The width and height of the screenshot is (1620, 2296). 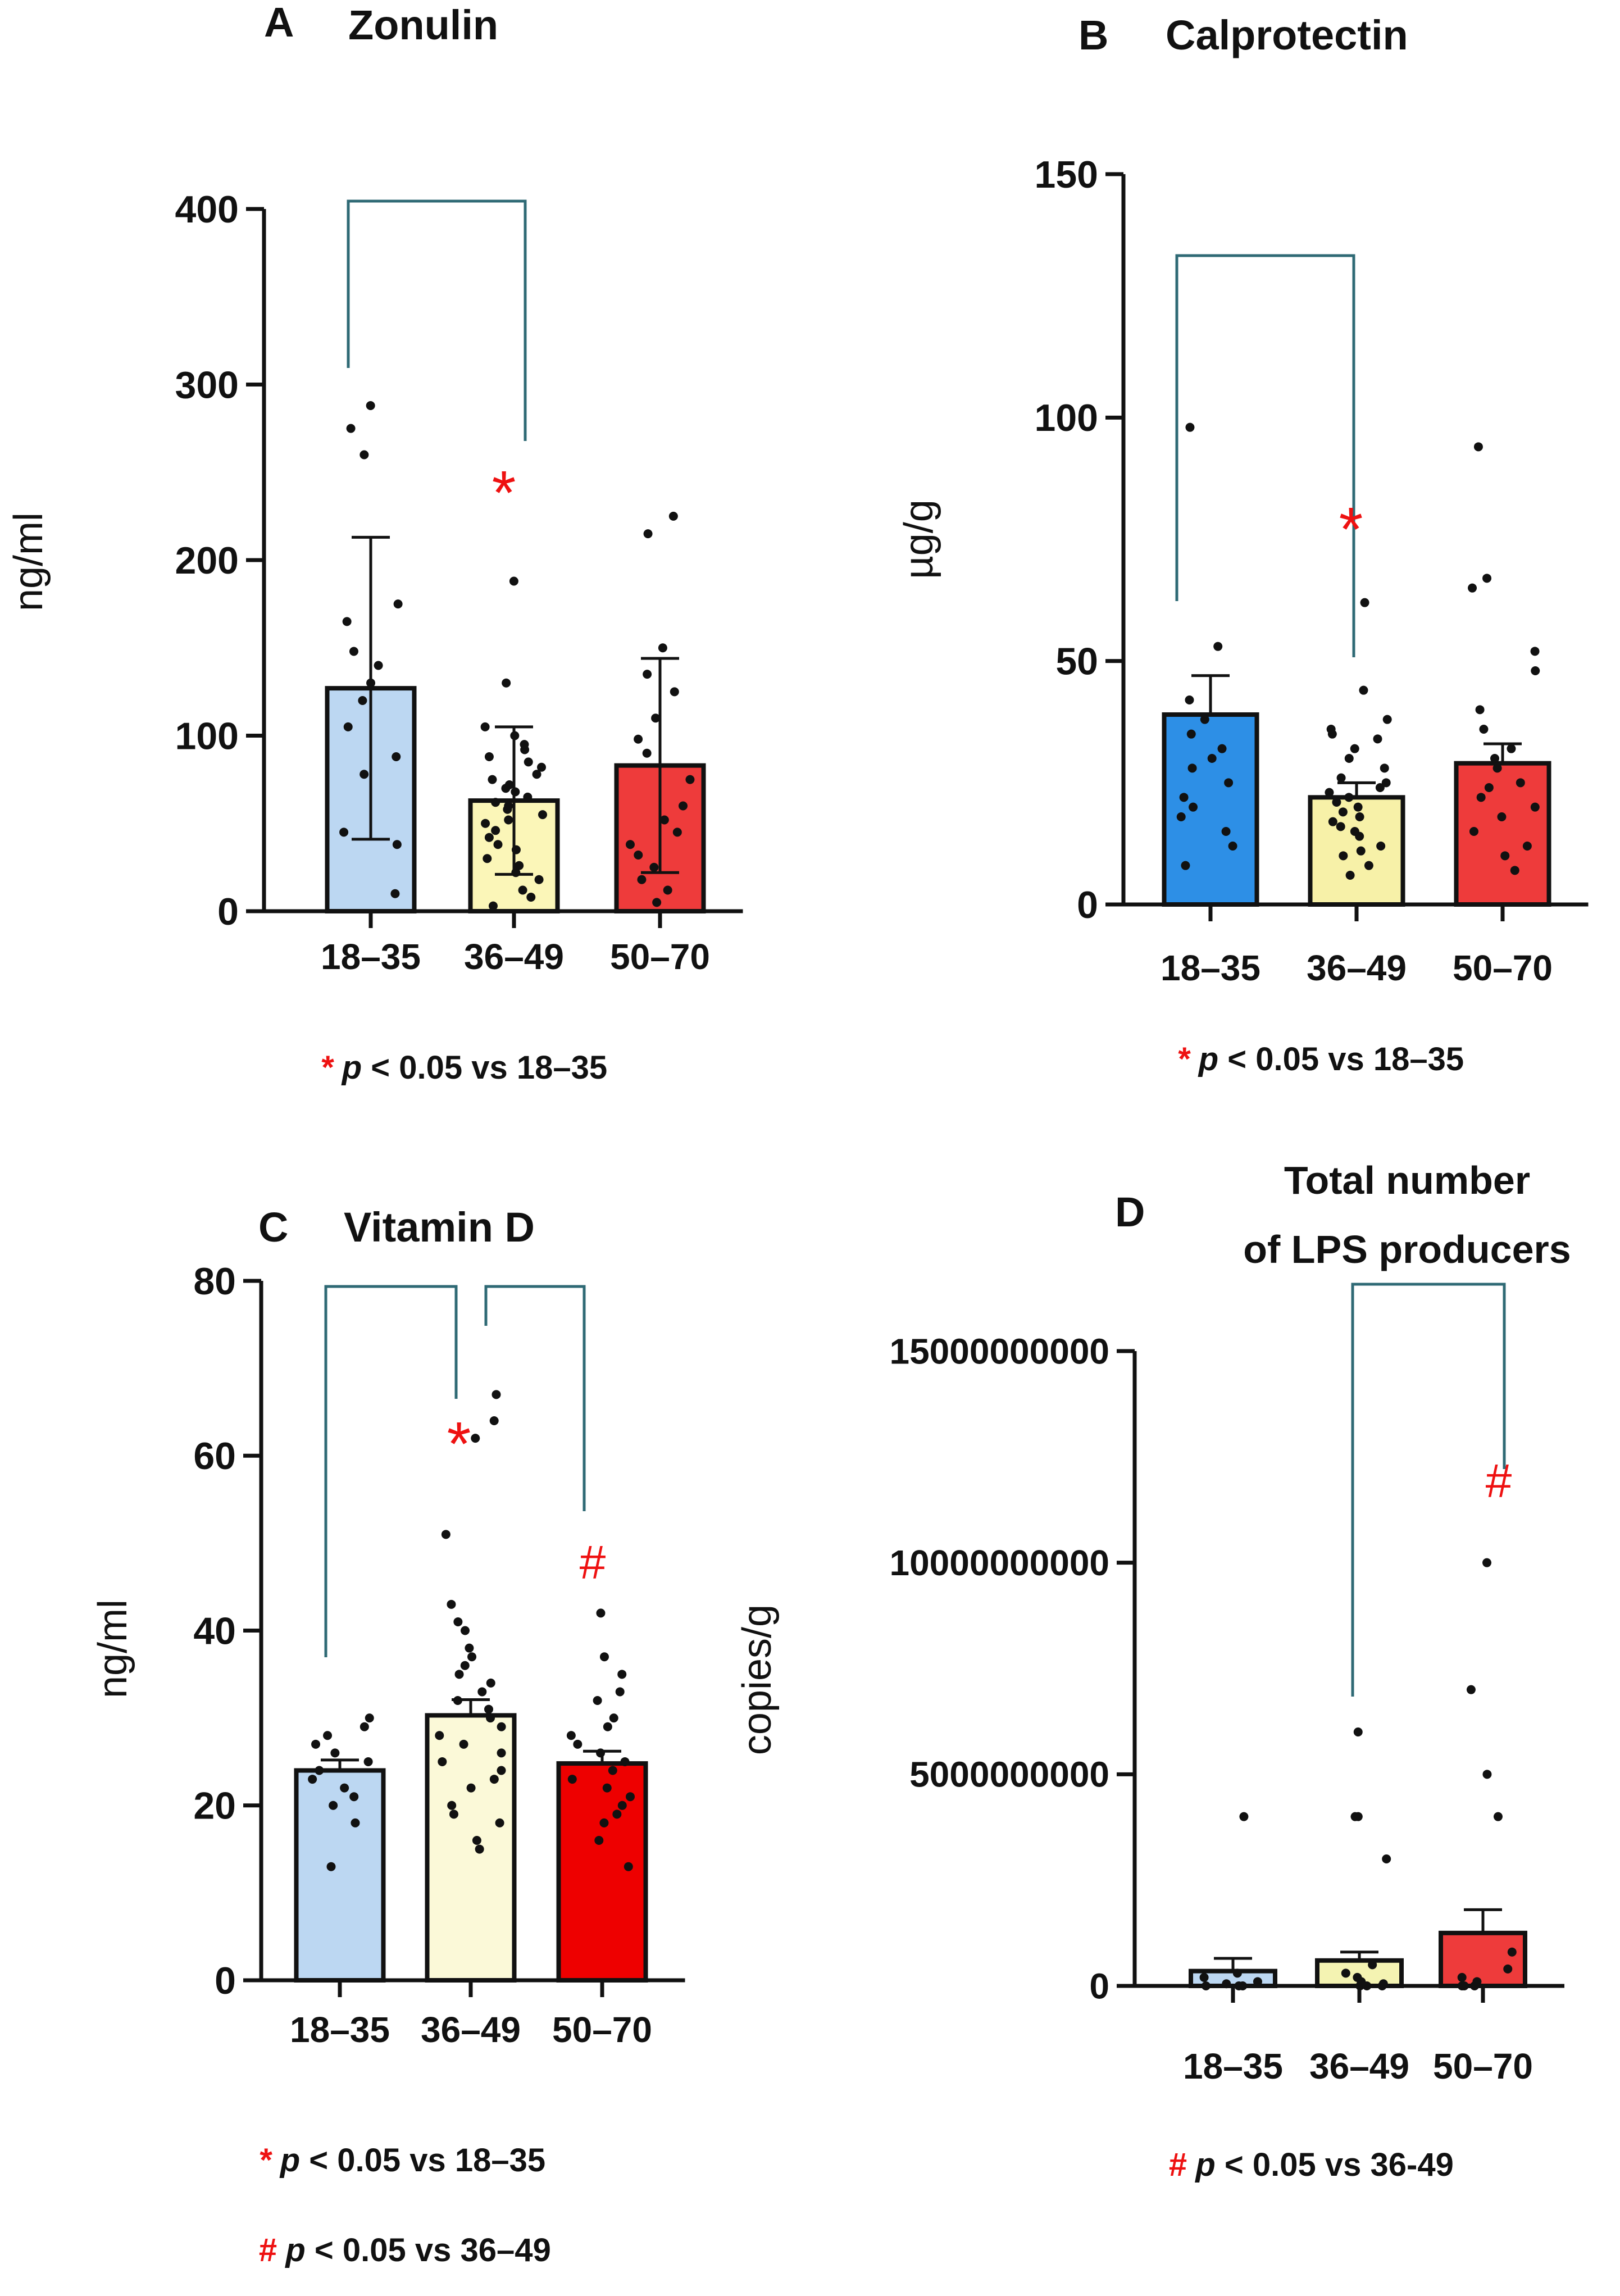 I want to click on chart-title: Total number, so click(x=1407, y=1180).